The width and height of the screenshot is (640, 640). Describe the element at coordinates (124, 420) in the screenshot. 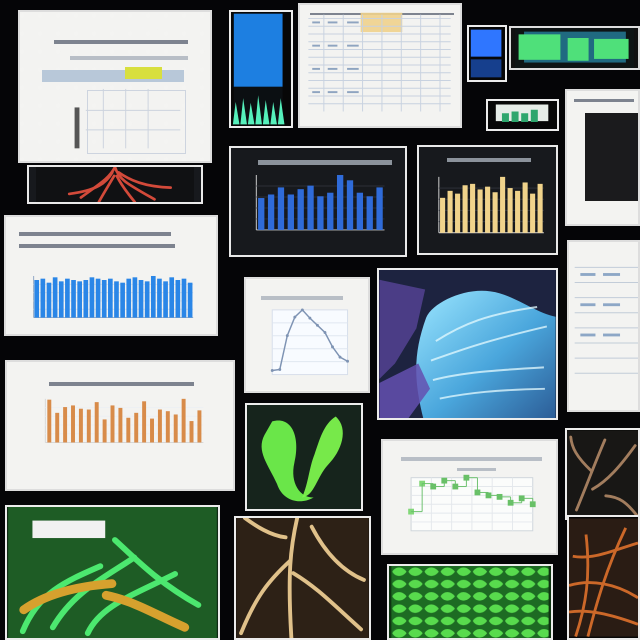

I see `orange-bar-chart-svg` at that location.